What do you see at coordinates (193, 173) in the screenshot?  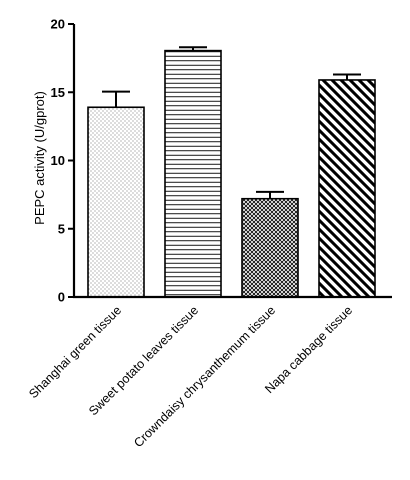 I see `bar-sweet-potato-leaves-tissue` at bounding box center [193, 173].